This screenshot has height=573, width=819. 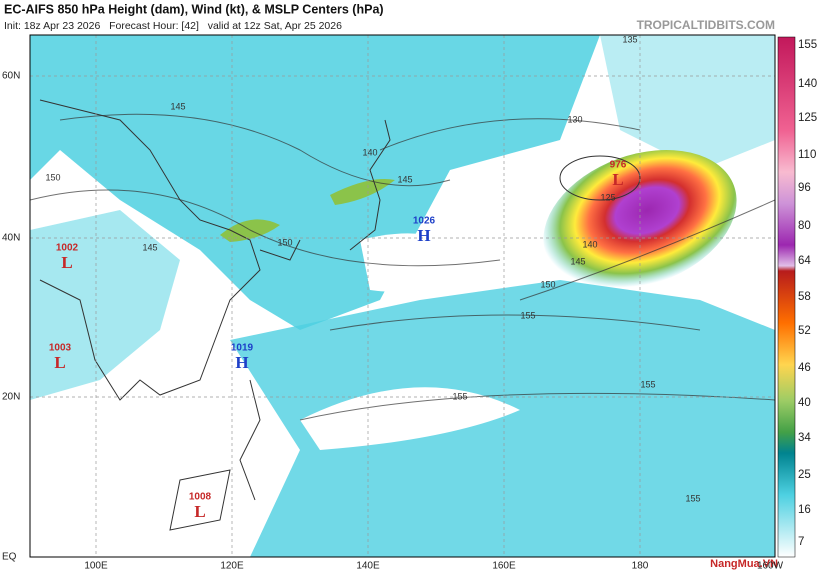 I want to click on lon-label: 120E, so click(x=232, y=566).